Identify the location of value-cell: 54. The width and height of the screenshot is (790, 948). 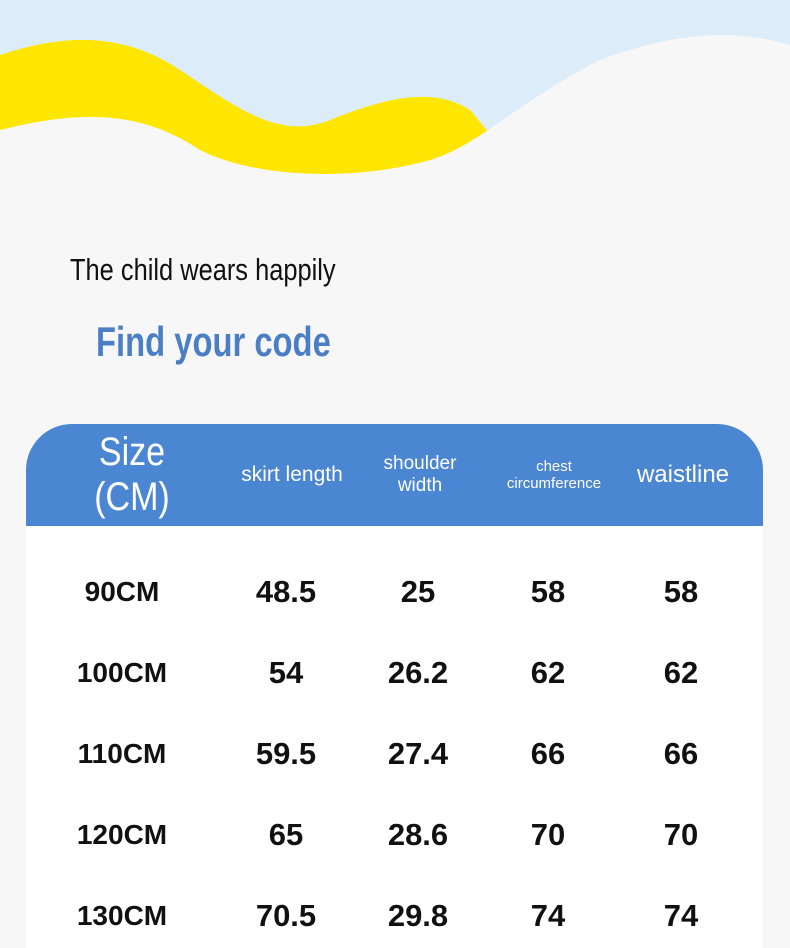
(286, 672).